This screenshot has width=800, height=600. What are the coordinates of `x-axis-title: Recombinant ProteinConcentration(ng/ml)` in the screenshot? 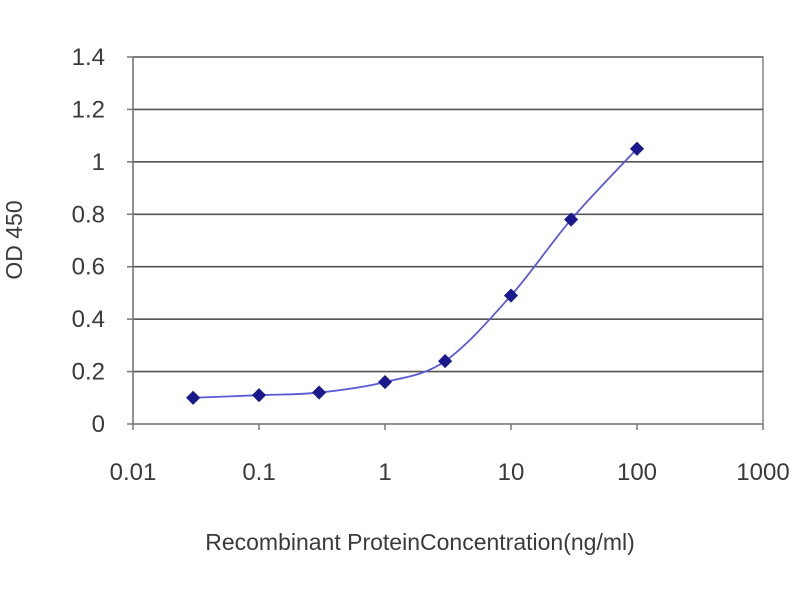 It's located at (420, 542).